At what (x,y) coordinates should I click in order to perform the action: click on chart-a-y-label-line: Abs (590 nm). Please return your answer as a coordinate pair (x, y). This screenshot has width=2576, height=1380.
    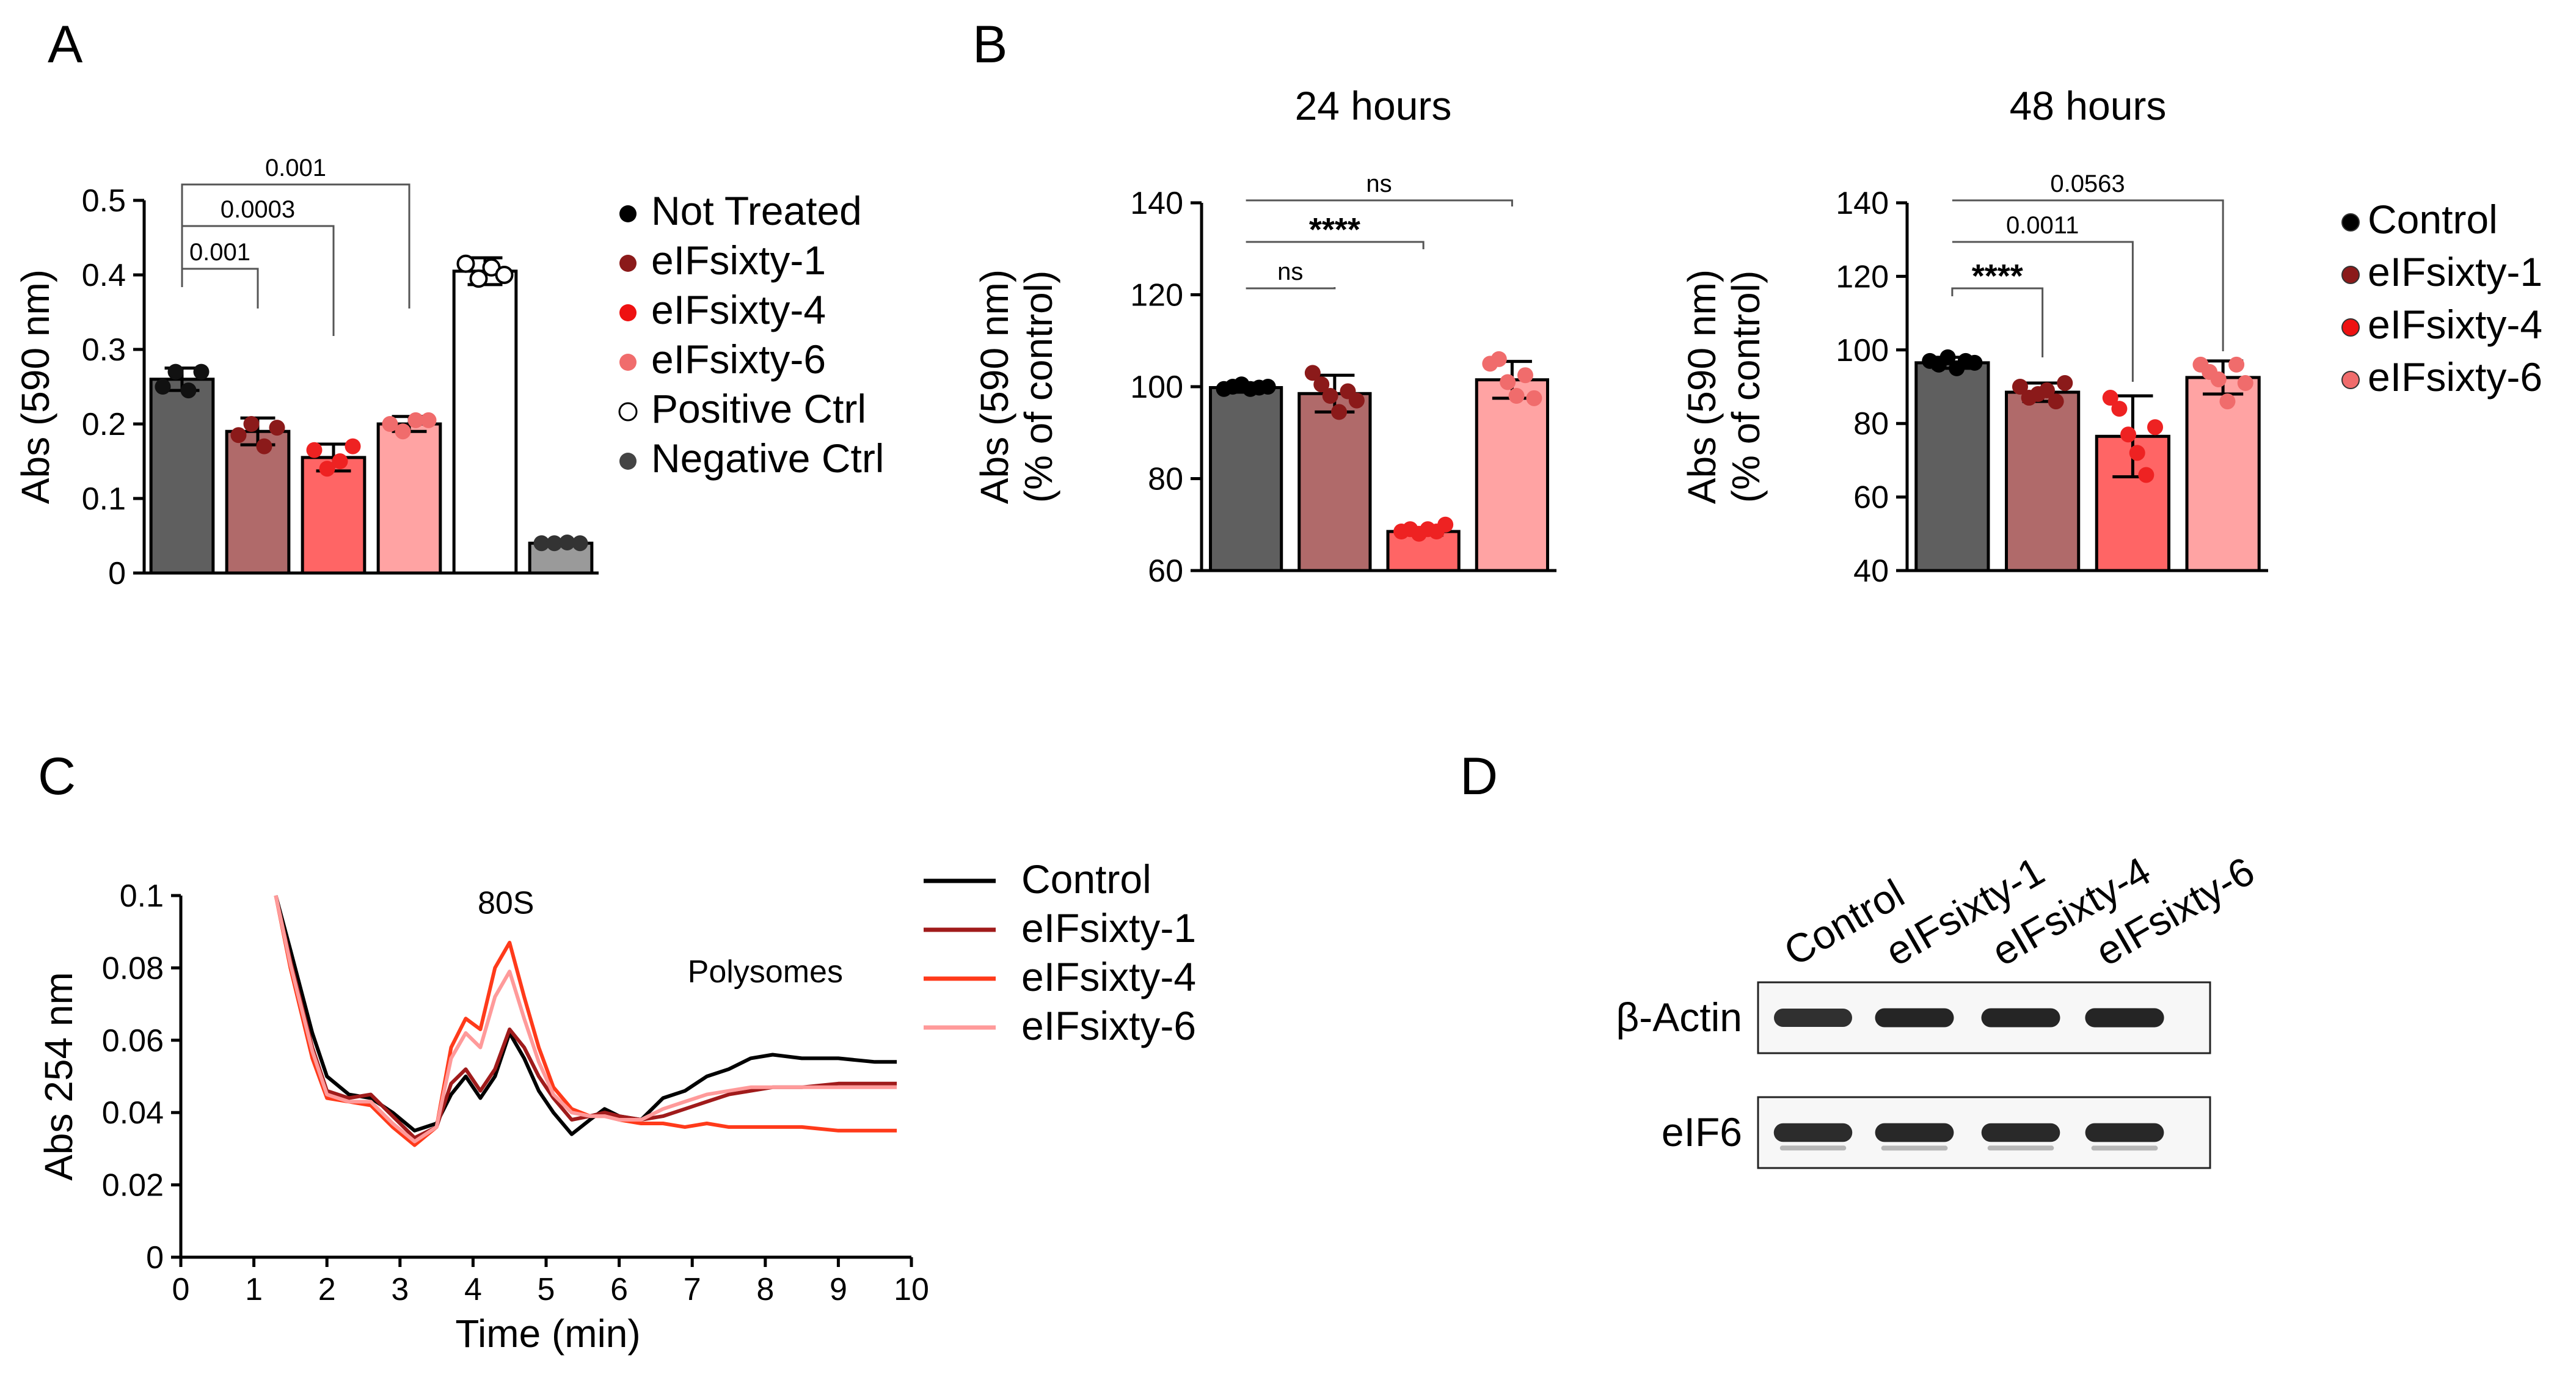
    Looking at the image, I should click on (35, 386).